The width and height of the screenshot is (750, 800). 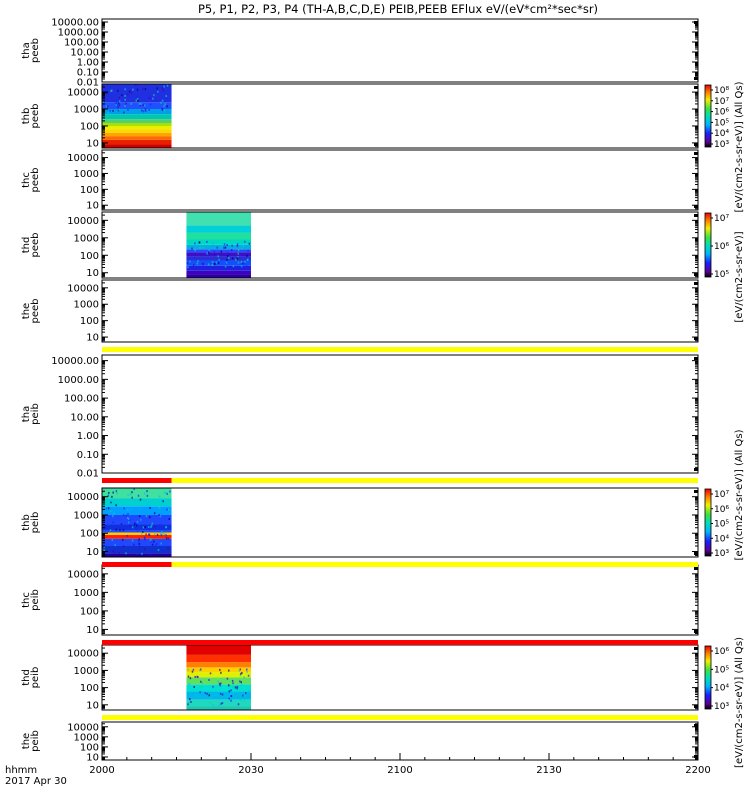 I want to click on y-tick-label: 10000.00, so click(x=75, y=361).